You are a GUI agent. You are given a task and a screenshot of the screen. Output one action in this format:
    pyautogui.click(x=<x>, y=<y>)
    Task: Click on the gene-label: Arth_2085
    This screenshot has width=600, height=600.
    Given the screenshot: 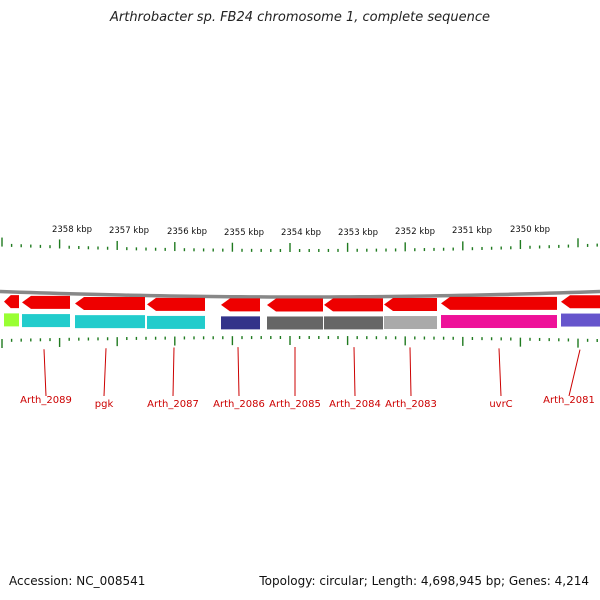 What is the action you would take?
    pyautogui.click(x=295, y=404)
    